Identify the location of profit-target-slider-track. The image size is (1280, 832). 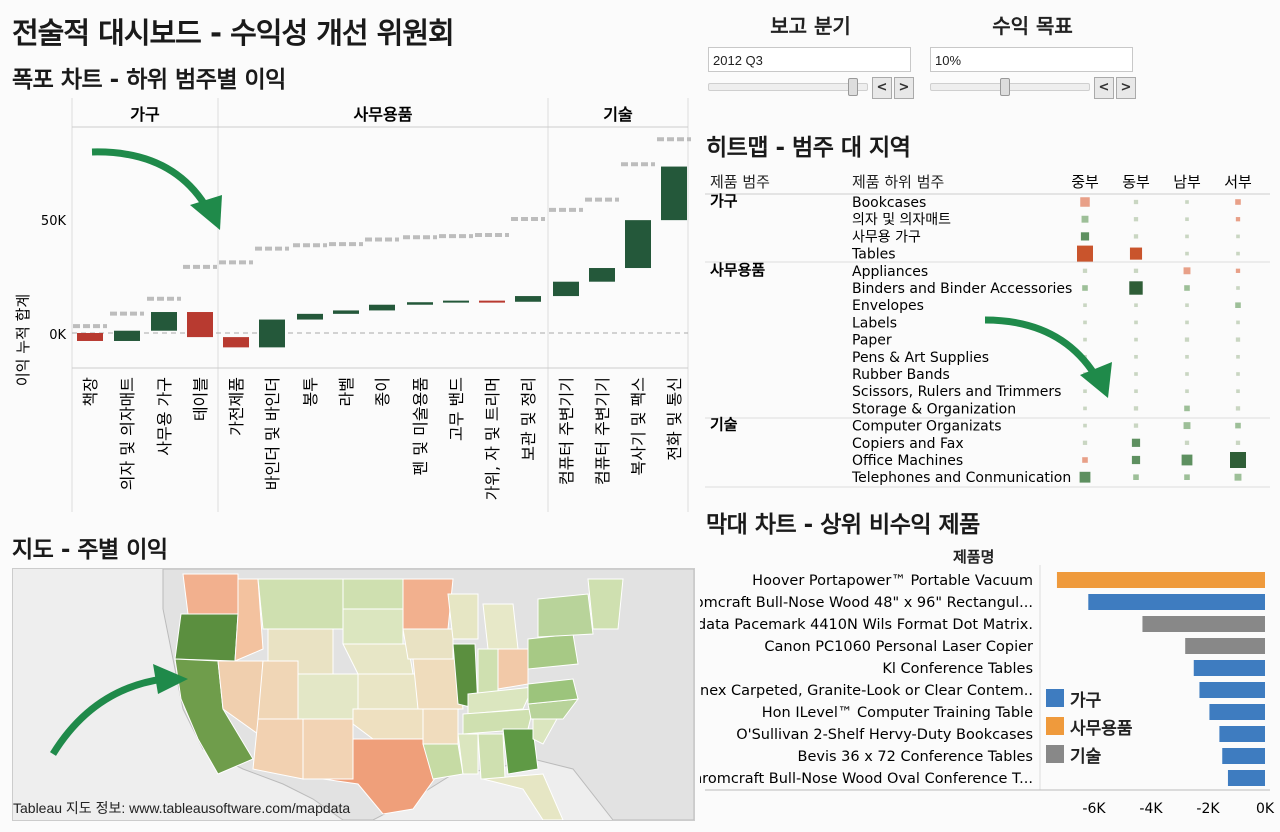
(1010, 87).